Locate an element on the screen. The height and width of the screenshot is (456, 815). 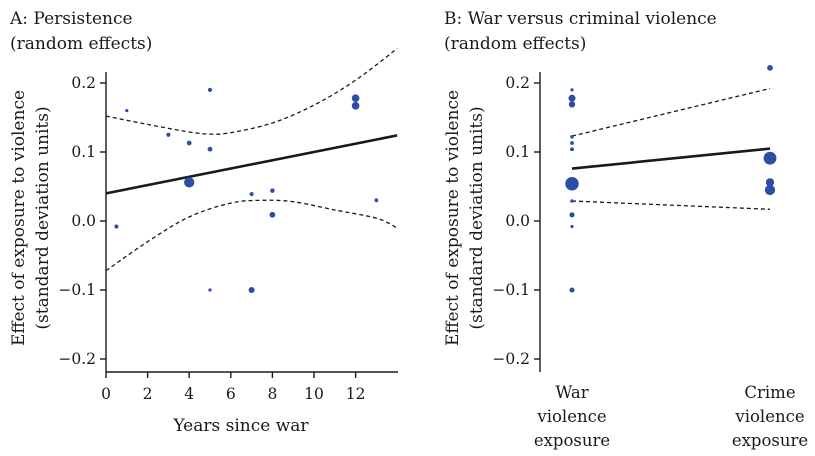
panel-b-category-labels: War violence exposure Crime violence exposure is located at coordinates (671, 416).